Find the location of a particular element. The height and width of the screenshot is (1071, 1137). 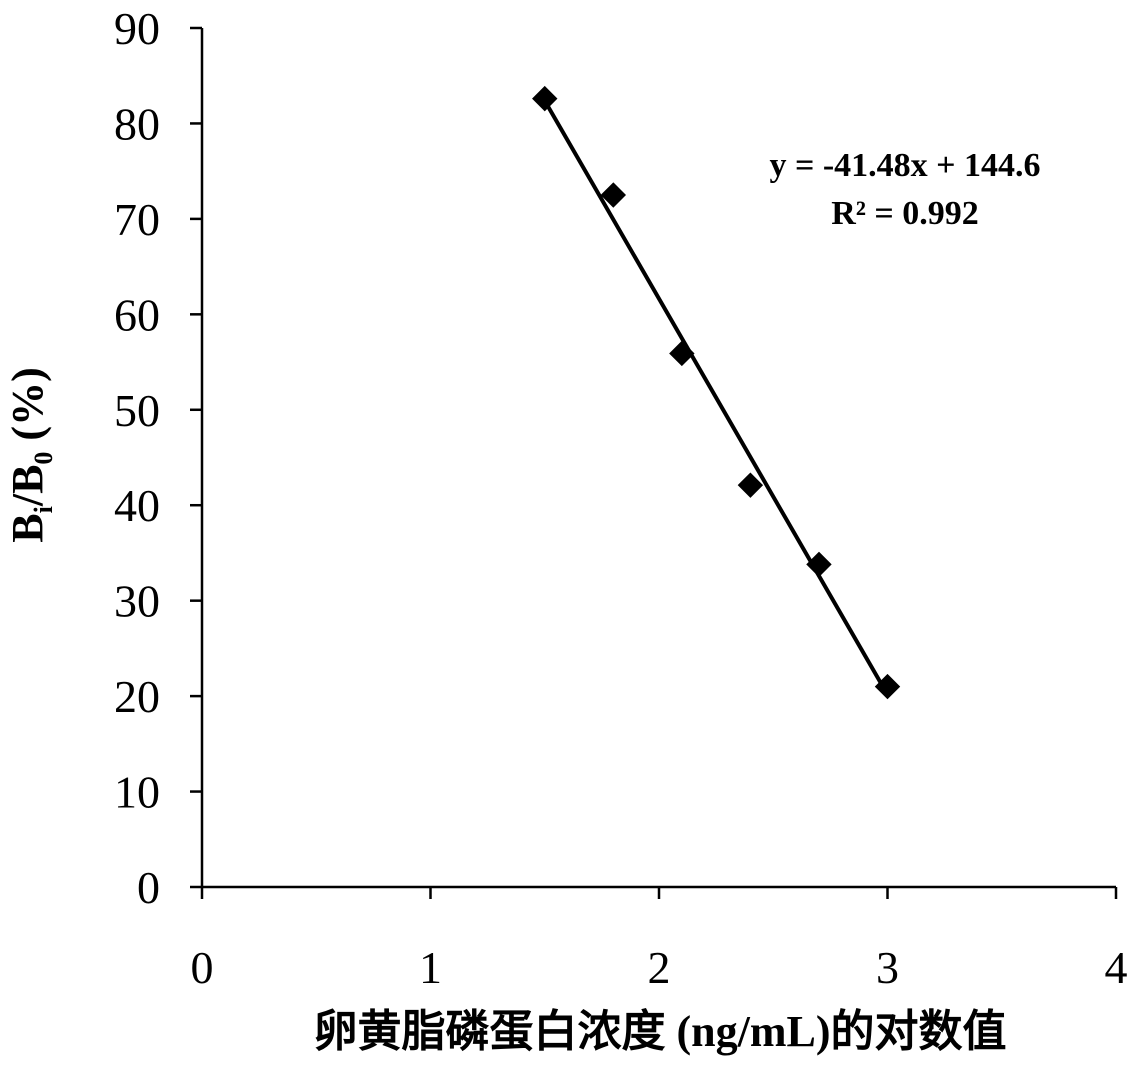

x-axis-title: 卵黄脂磷蛋白浓度 (ng/mL)的对数值 is located at coordinates (660, 1031).